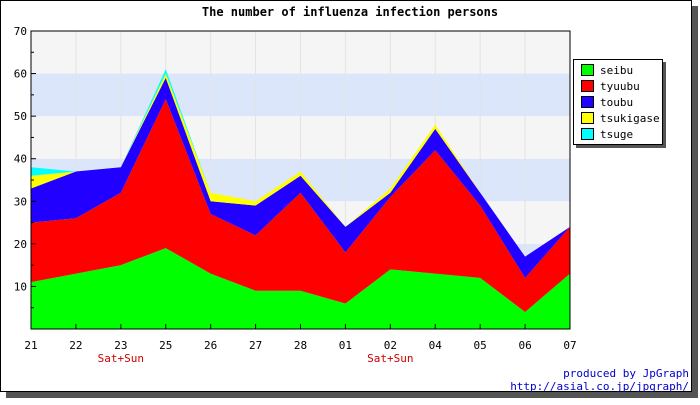  Describe the element at coordinates (255, 345) in the screenshot. I see `x-tick-label: 27` at that location.